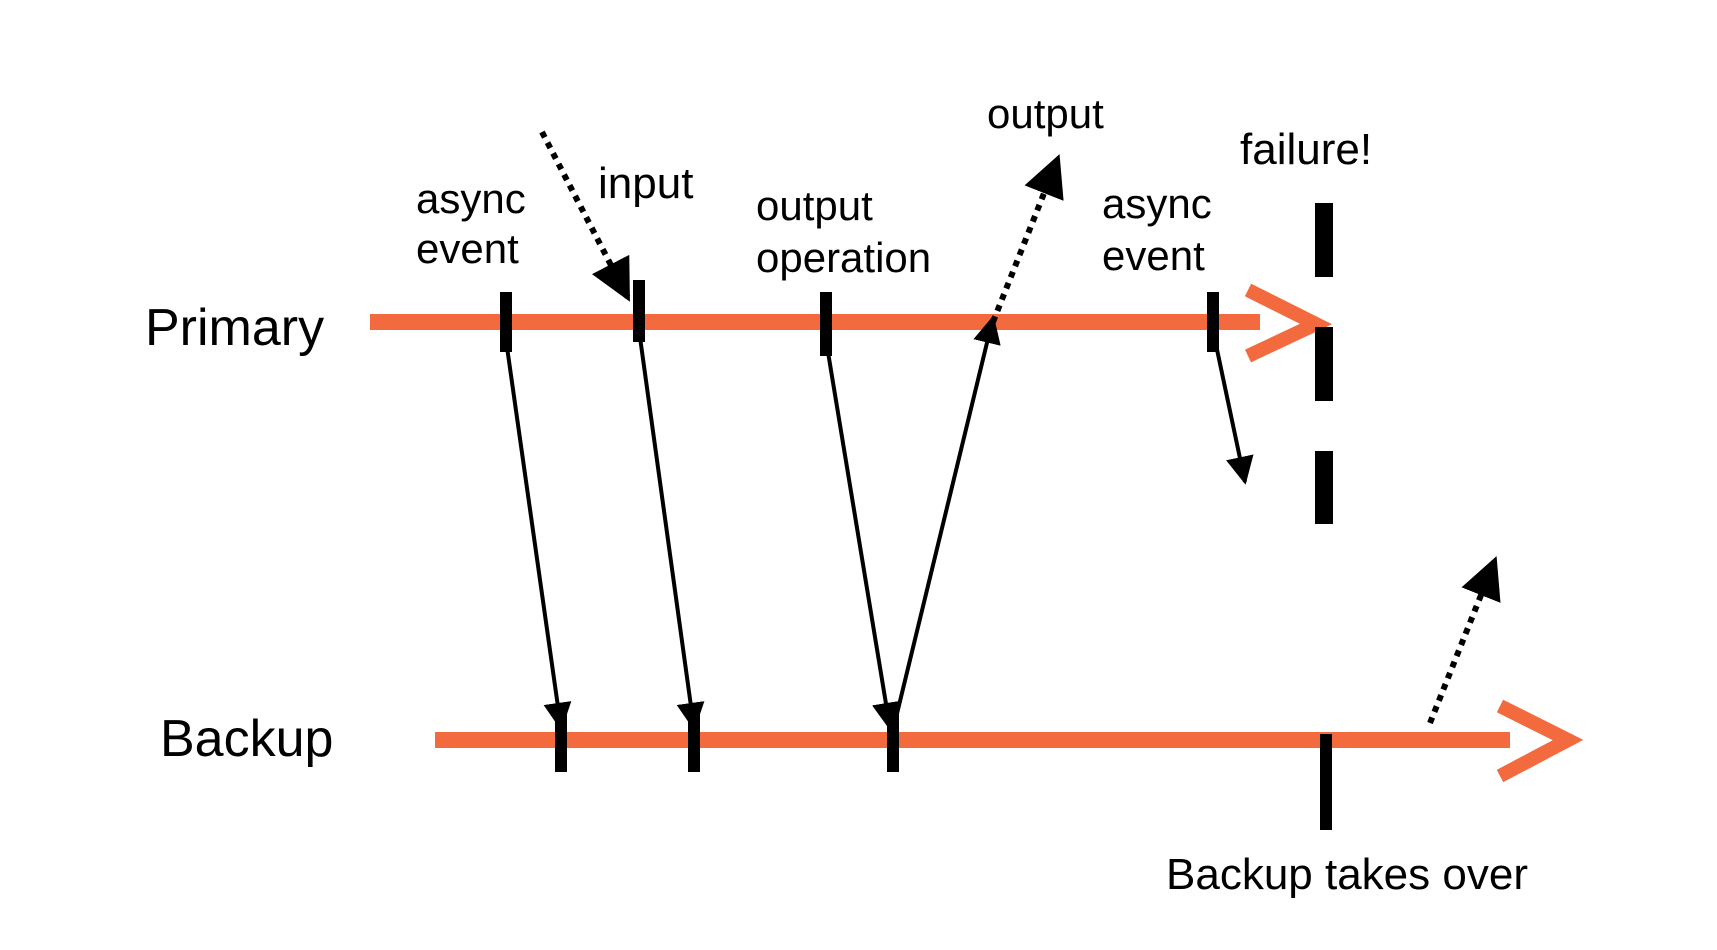  What do you see at coordinates (1306, 149) in the screenshot?
I see `failure-label: failure!` at bounding box center [1306, 149].